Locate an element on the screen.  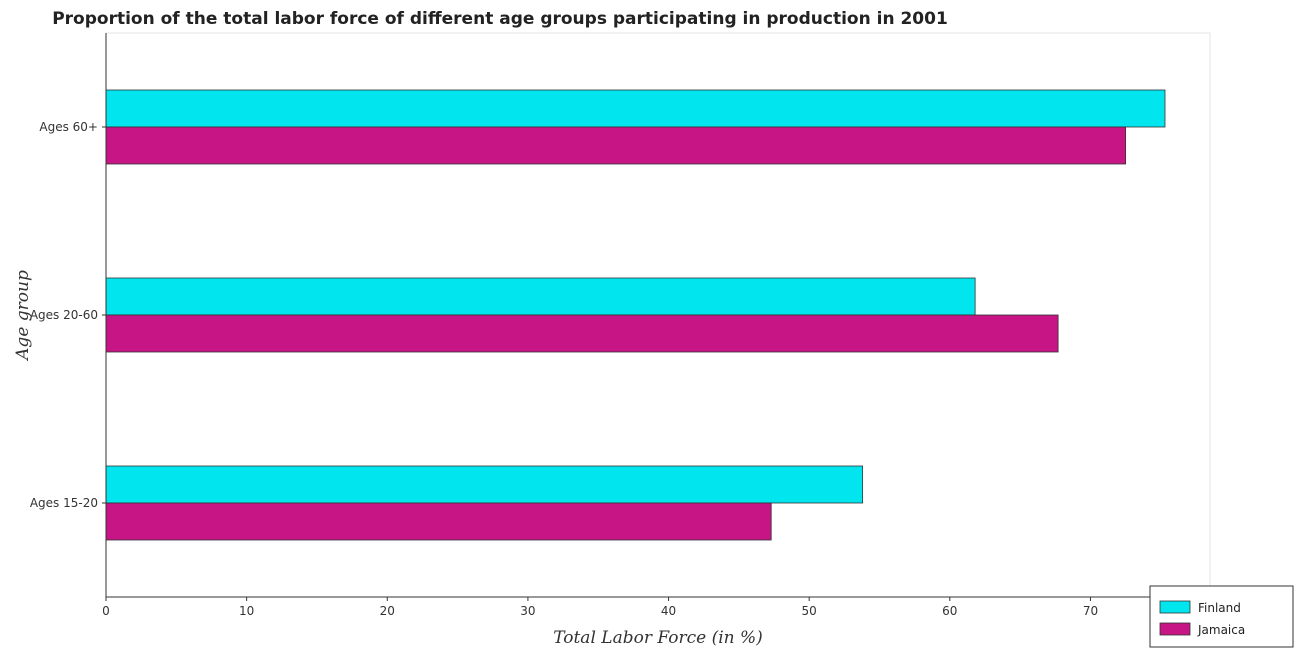
x-tick-label: 70 is located at coordinates (1090, 611).